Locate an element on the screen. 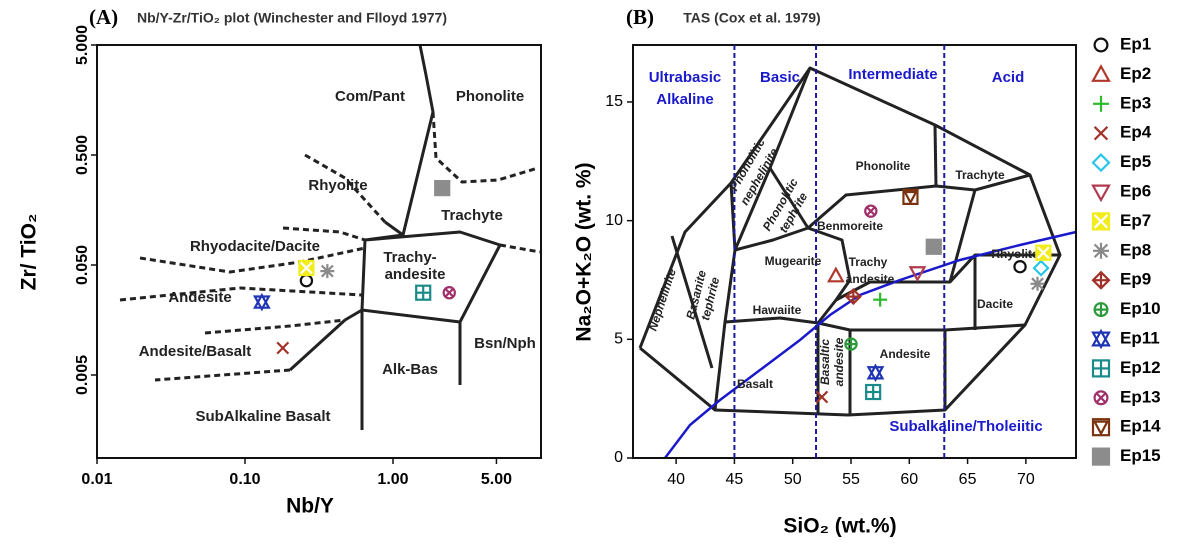 The width and height of the screenshot is (1190, 547). field-label: Mugearite is located at coordinates (793, 261).